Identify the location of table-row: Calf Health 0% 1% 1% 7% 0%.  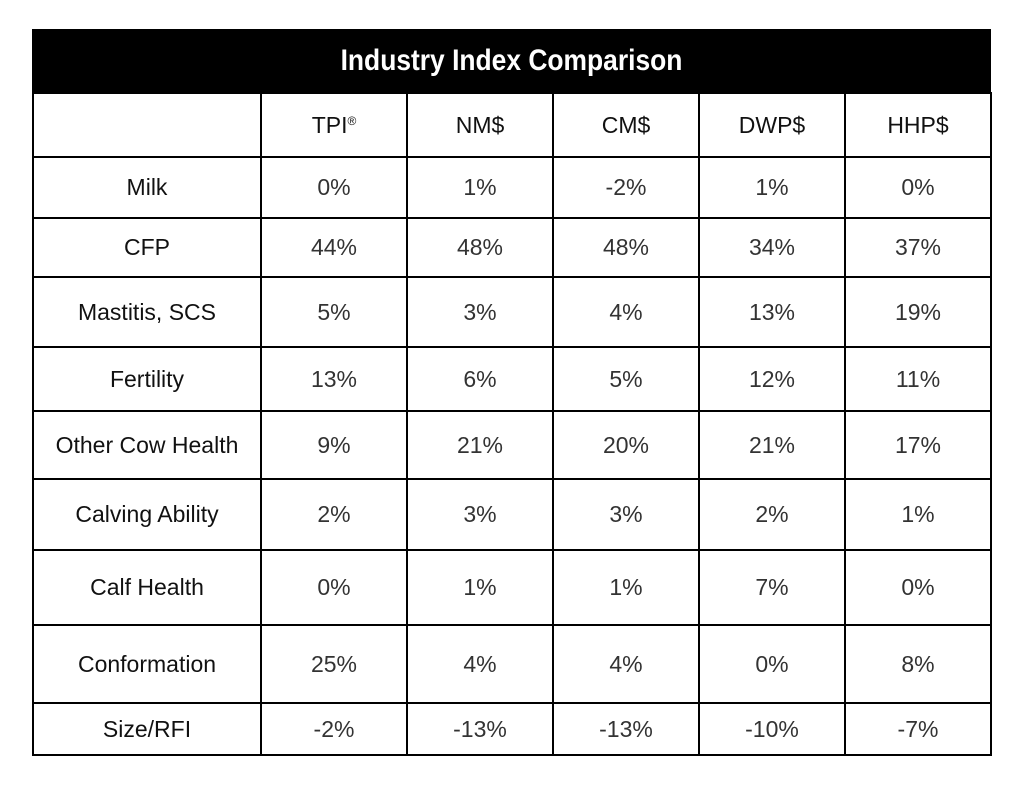
(512, 587).